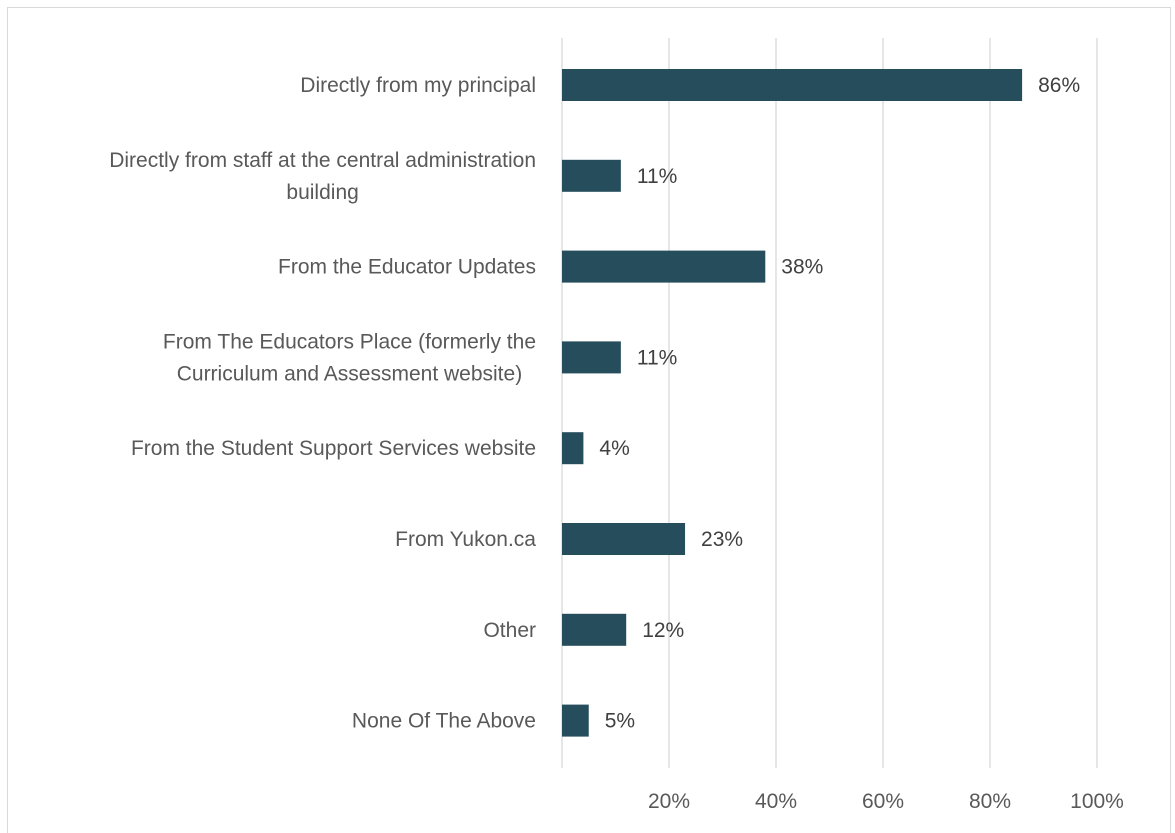  What do you see at coordinates (349, 373) in the screenshot?
I see `category-label-line: Curriculum and Assessment website)` at bounding box center [349, 373].